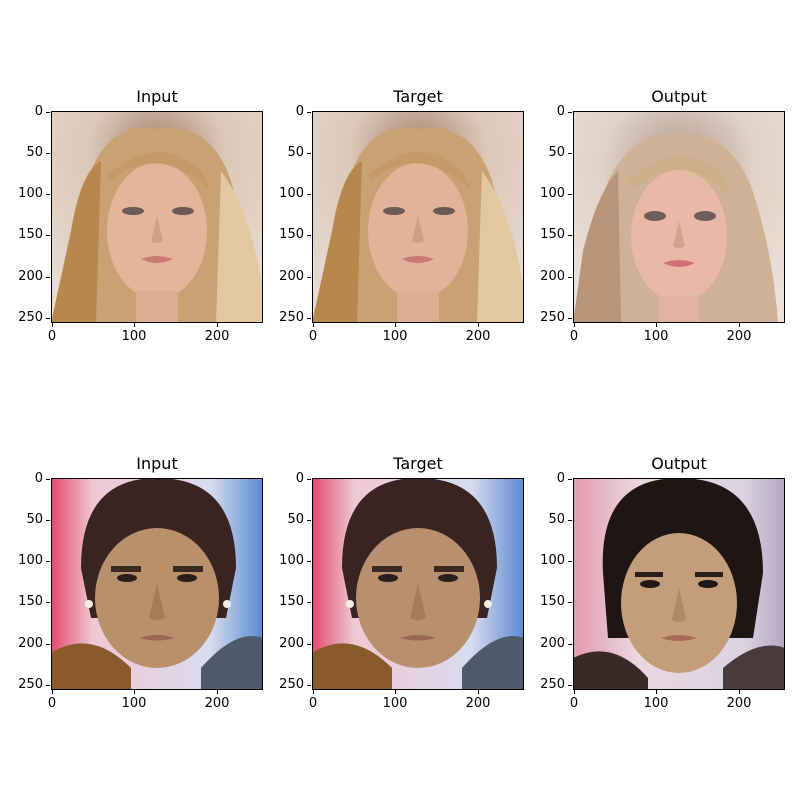 This screenshot has width=800, height=800. I want to click on panel-row2-target: Target 0 50 100 150 200 250, so click(401, 582).